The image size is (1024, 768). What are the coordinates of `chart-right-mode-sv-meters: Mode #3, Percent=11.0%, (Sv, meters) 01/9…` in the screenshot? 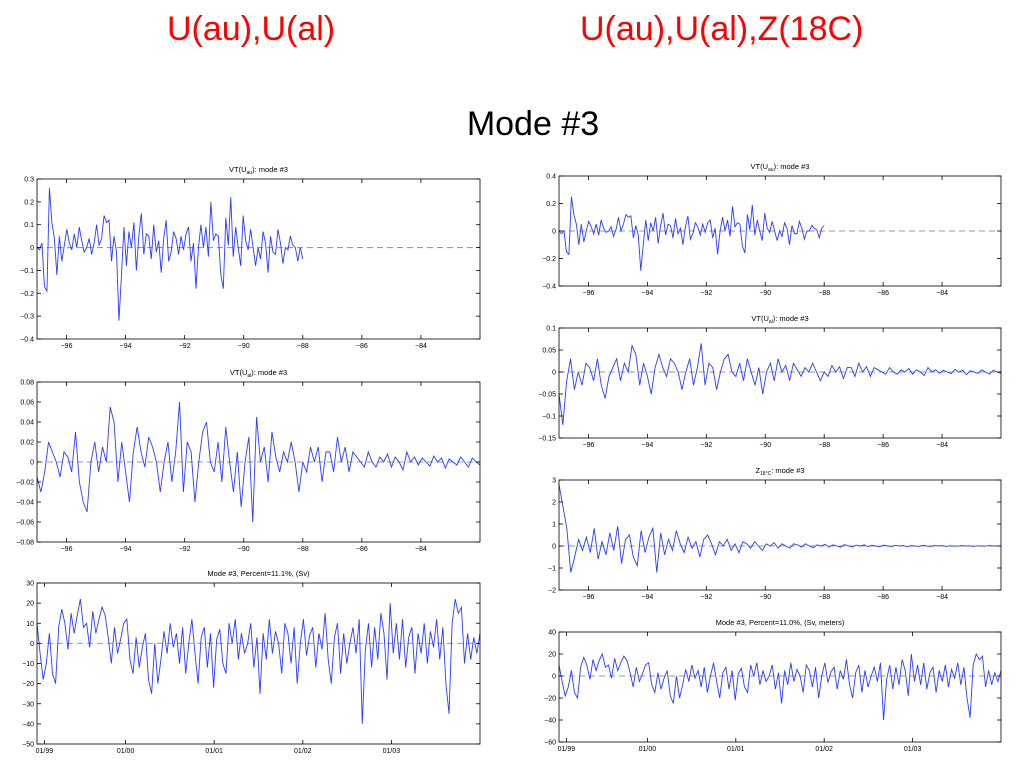 It's located at (773, 685).